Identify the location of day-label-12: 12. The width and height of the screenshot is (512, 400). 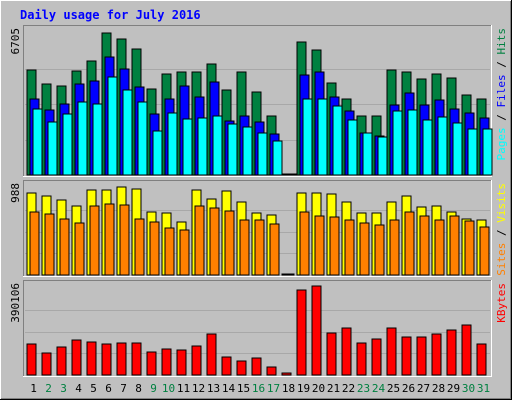
(198, 388).